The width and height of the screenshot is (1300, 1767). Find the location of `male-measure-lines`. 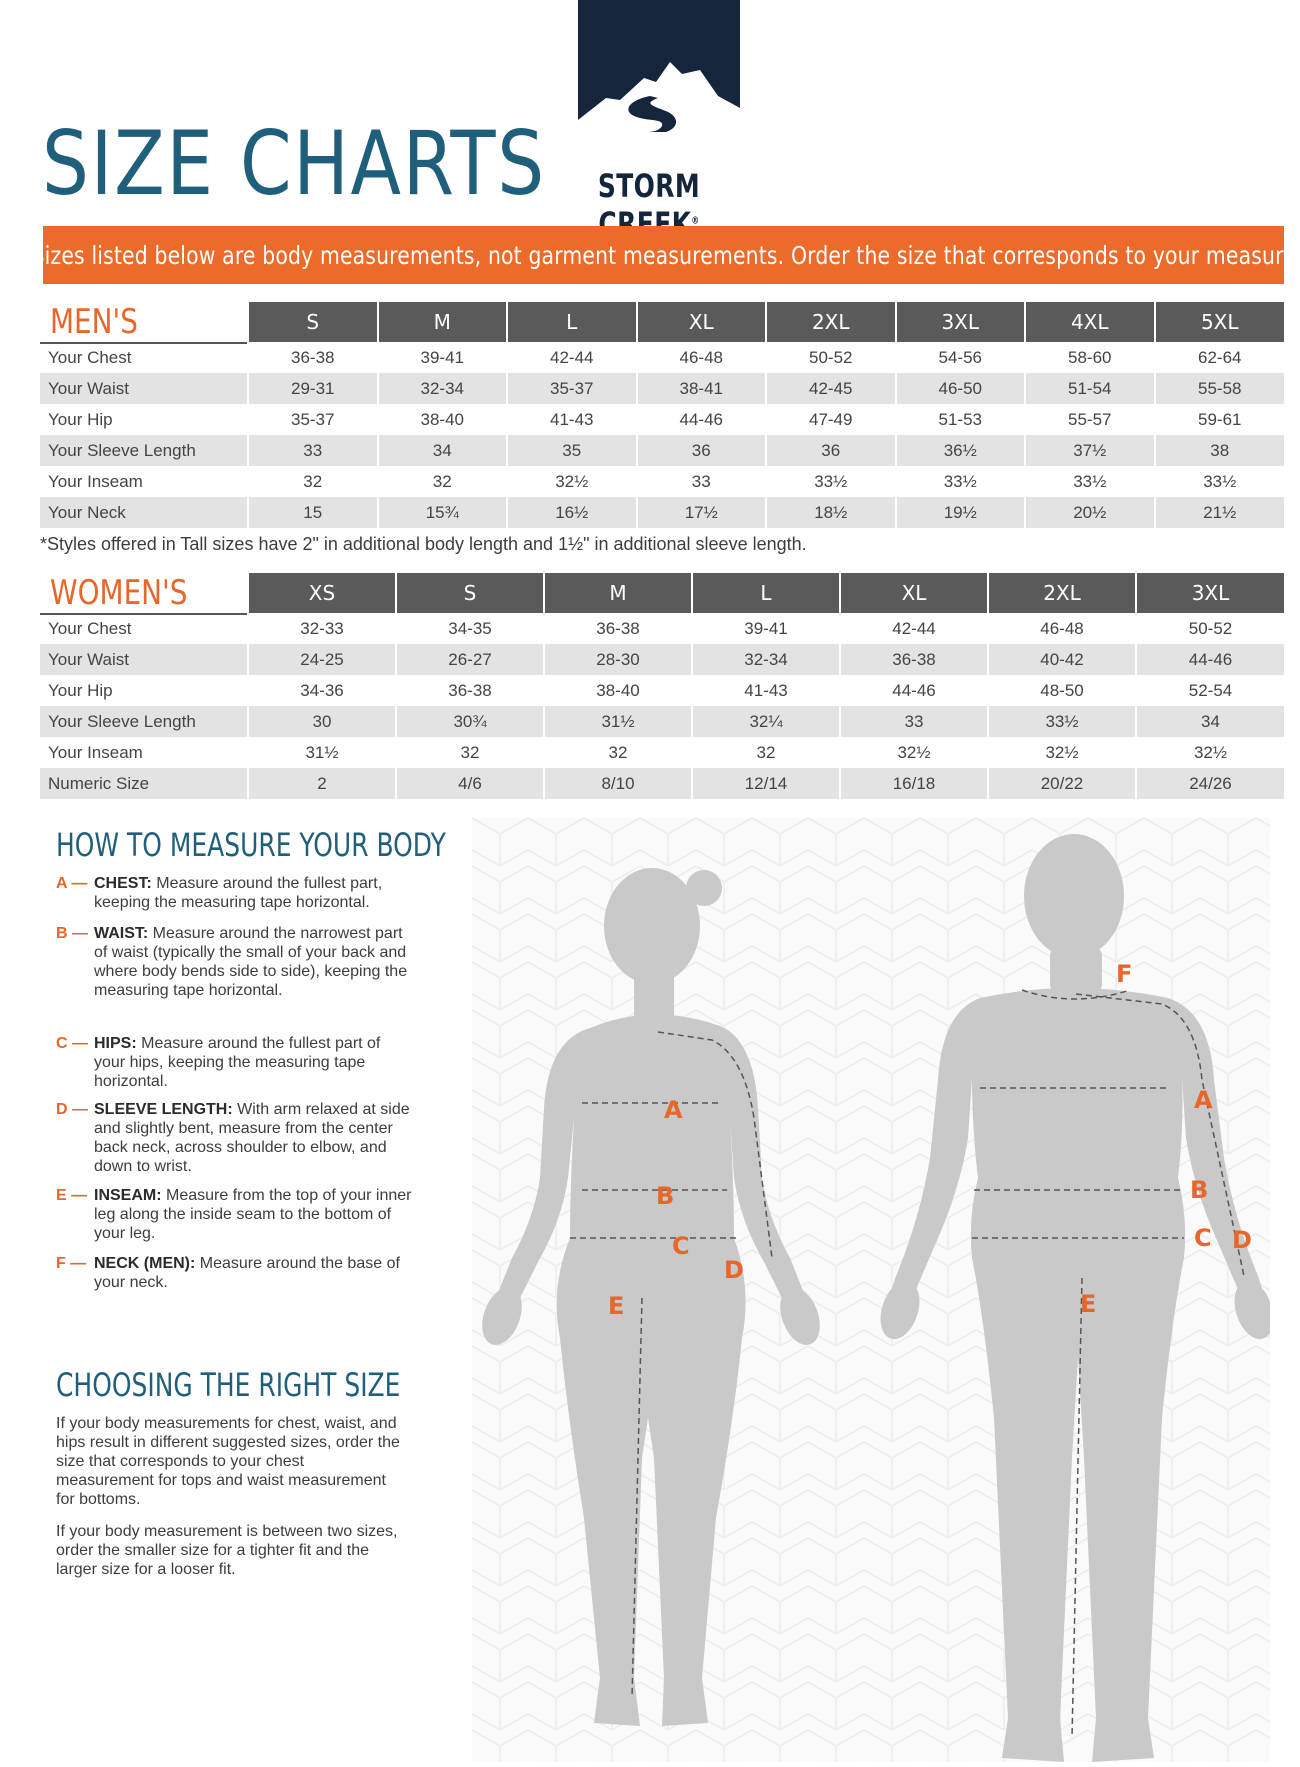

male-measure-lines is located at coordinates (1108, 1364).